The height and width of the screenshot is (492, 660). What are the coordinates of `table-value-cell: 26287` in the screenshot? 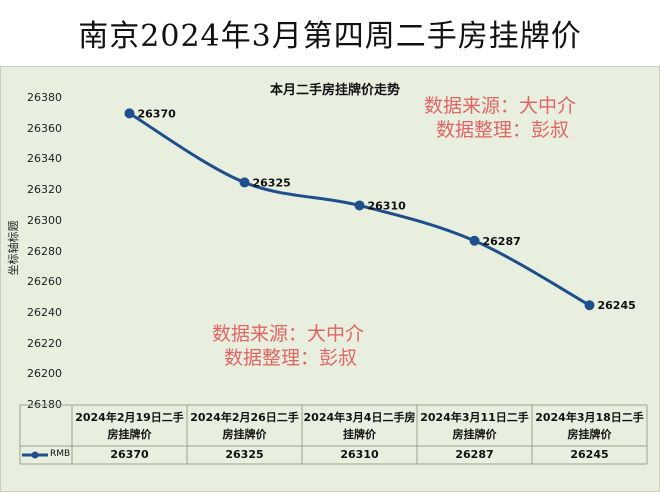 It's located at (474, 454).